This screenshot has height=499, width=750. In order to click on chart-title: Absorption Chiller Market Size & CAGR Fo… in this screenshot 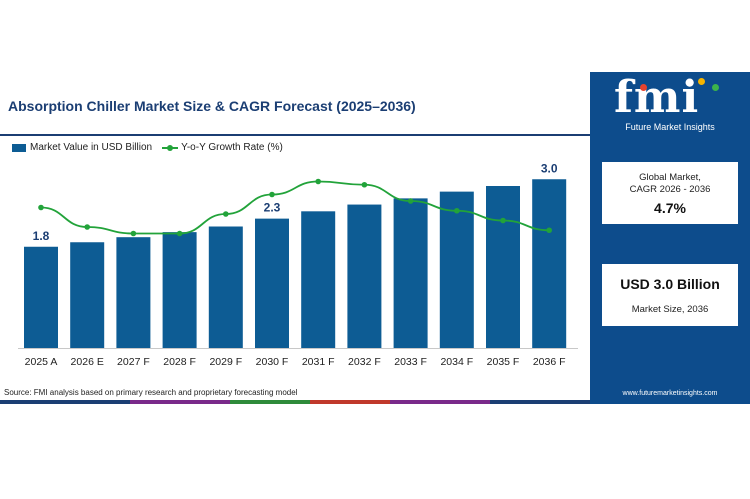, I will do `click(212, 106)`.